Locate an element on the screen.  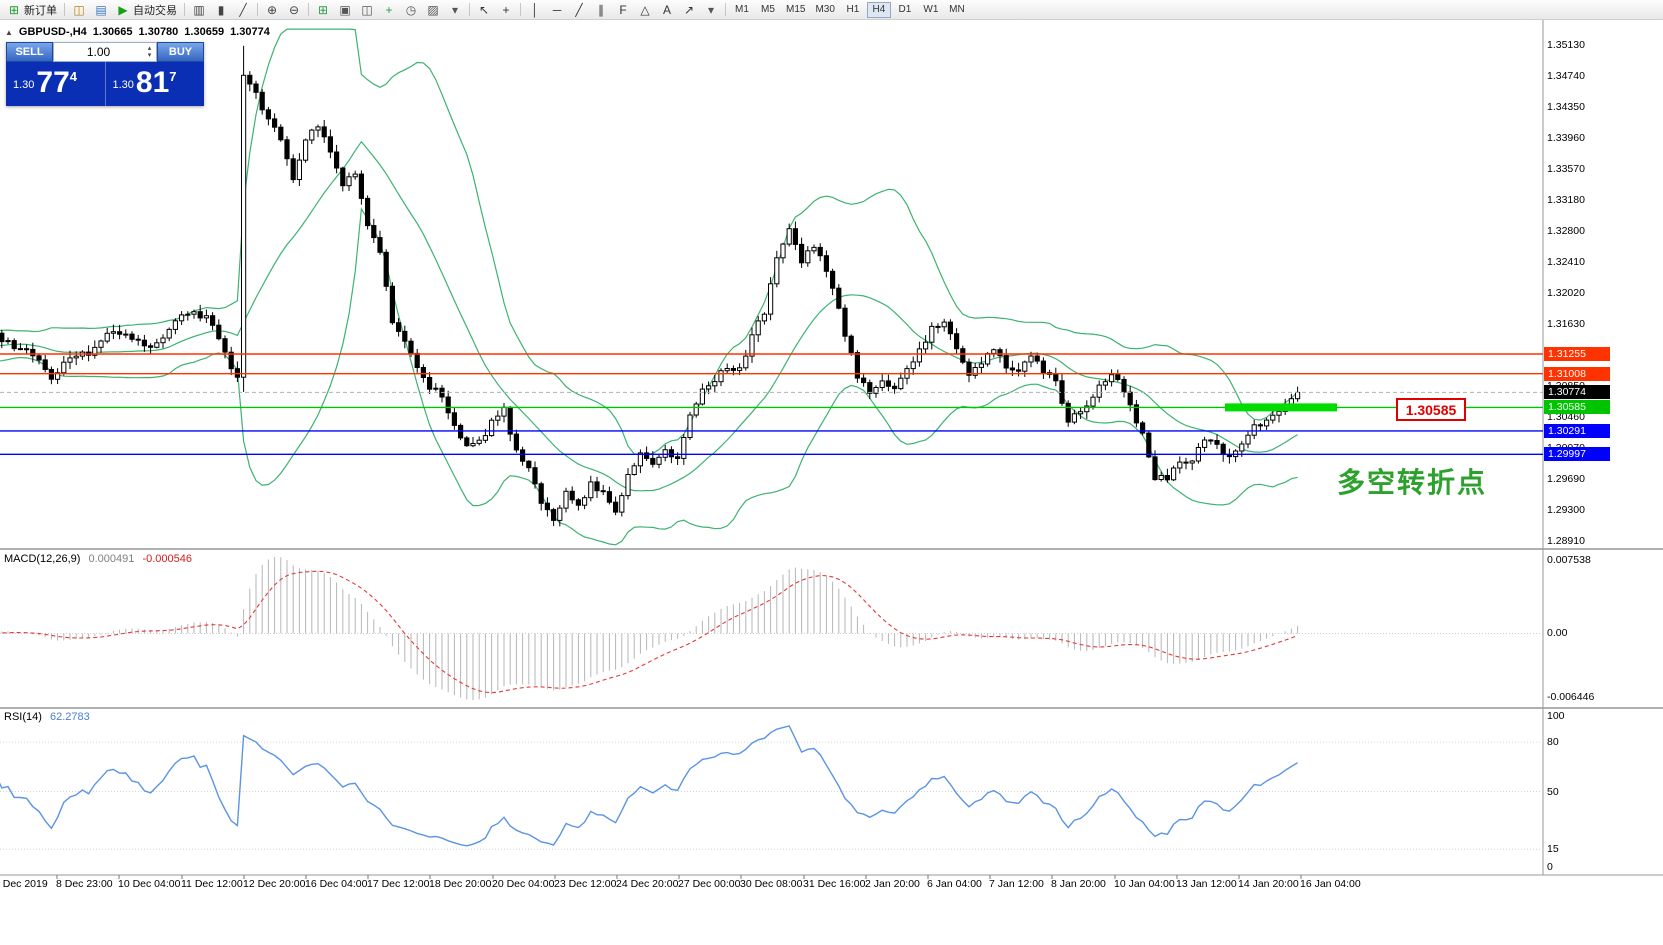
equidistant-channel-icon: ∥ is located at coordinates (601, 9).